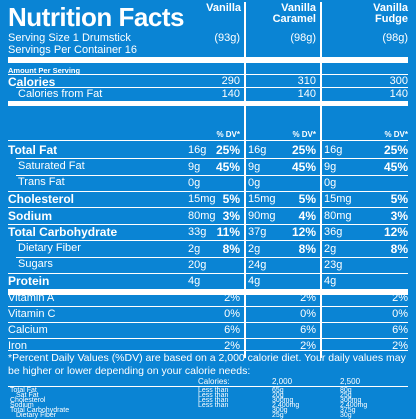 The width and height of the screenshot is (416, 419). I want to click on table-header-cell: 2,000, so click(282, 381).